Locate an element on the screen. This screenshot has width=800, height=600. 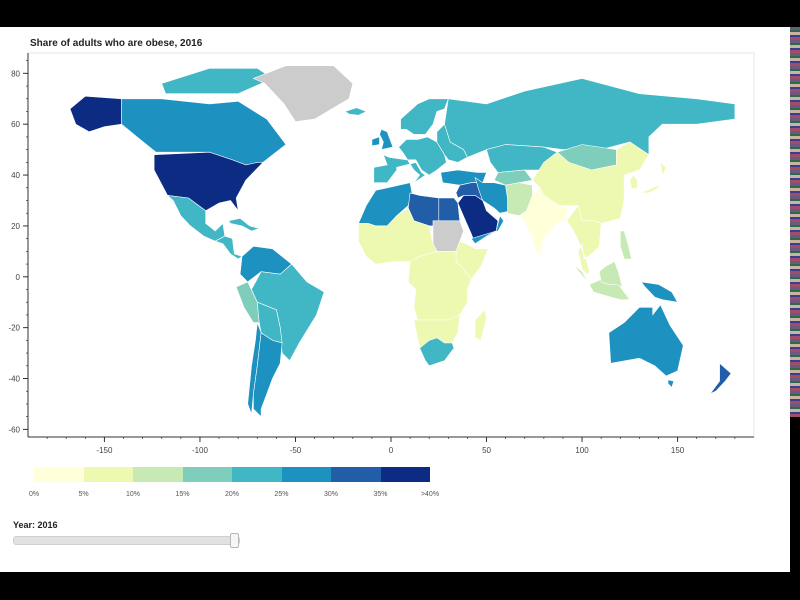
y-tick-label: 80 is located at coordinates (15, 73).